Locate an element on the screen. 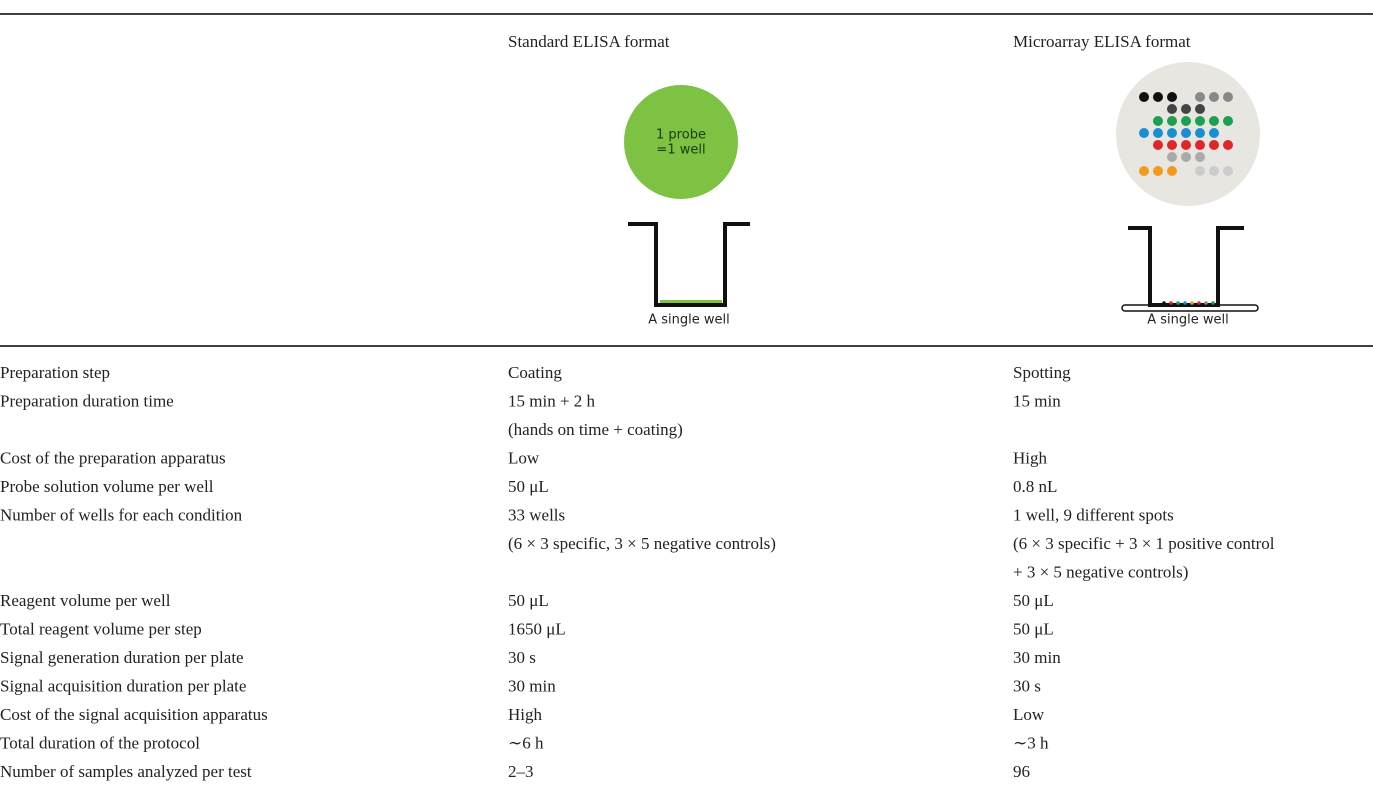  row-label: Number of samples analyzed per test is located at coordinates (126, 771).